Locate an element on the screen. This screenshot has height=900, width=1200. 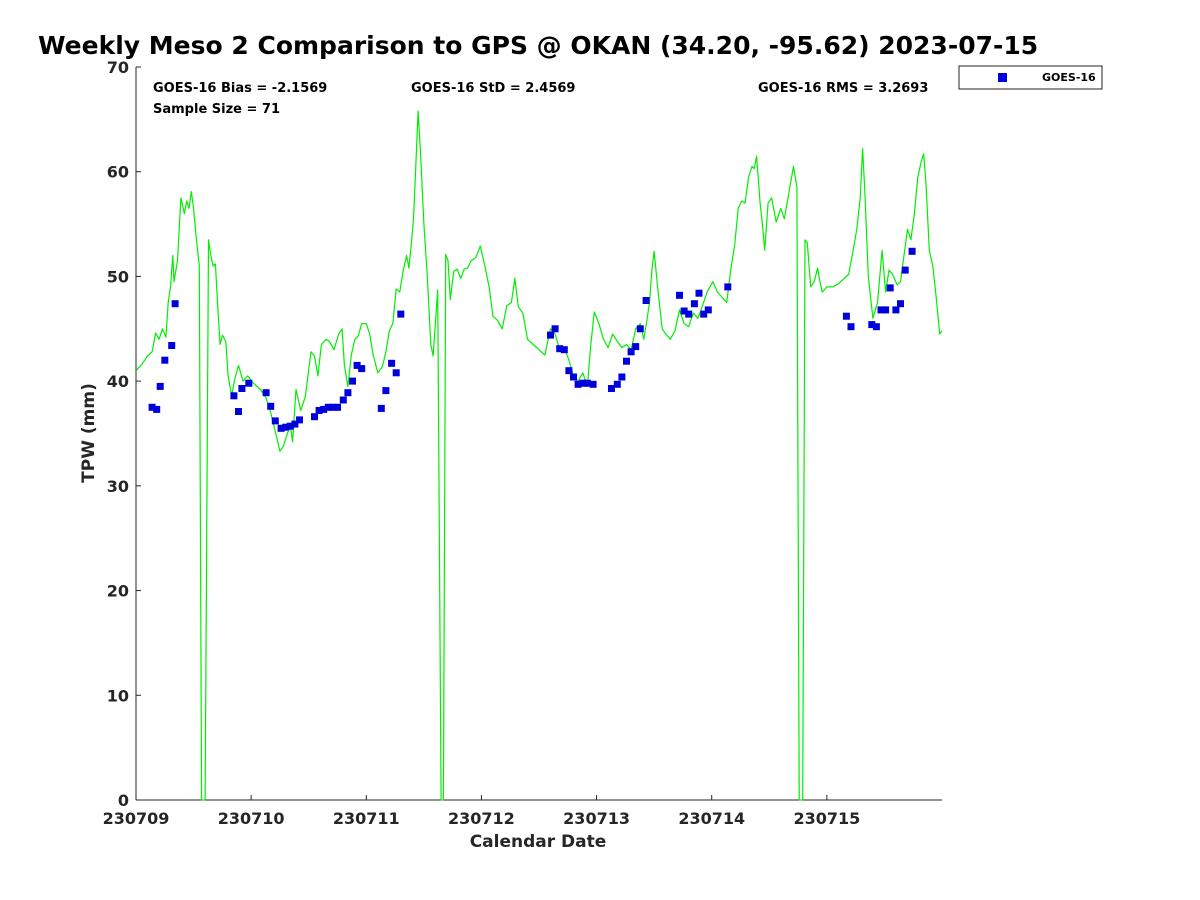
y-tick-label: 40 is located at coordinates (118, 381).